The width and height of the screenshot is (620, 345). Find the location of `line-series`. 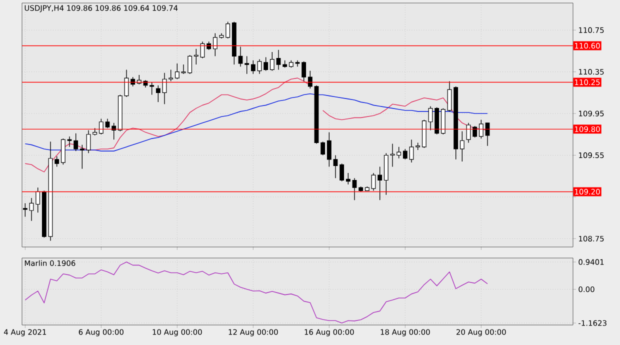

line-series is located at coordinates (256, 293).